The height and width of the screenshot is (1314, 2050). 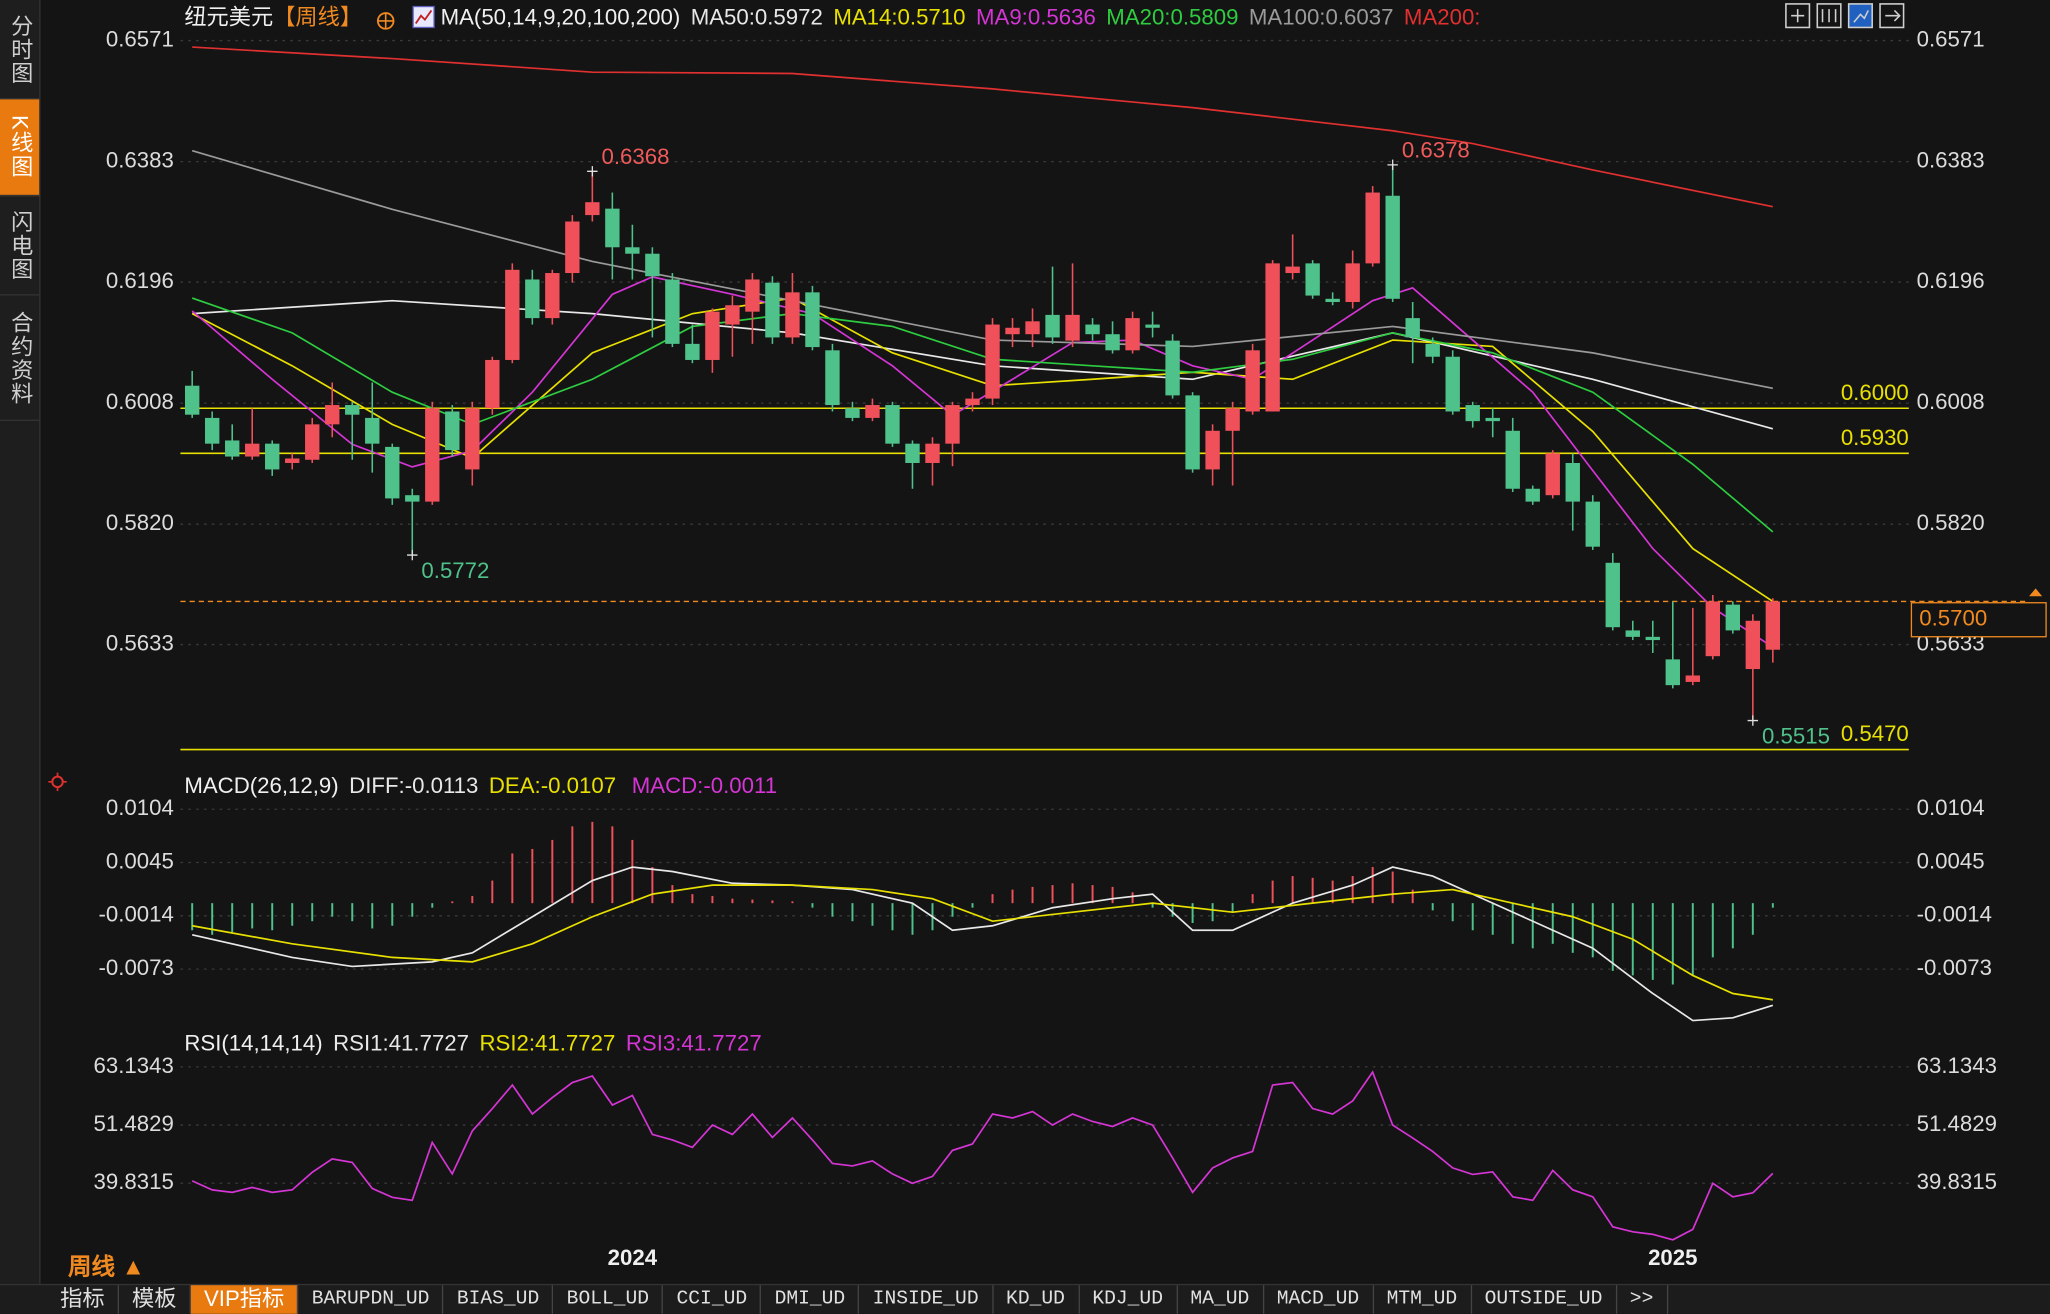 What do you see at coordinates (244, 1299) in the screenshot?
I see `indicator-tab: VIP指标` at bounding box center [244, 1299].